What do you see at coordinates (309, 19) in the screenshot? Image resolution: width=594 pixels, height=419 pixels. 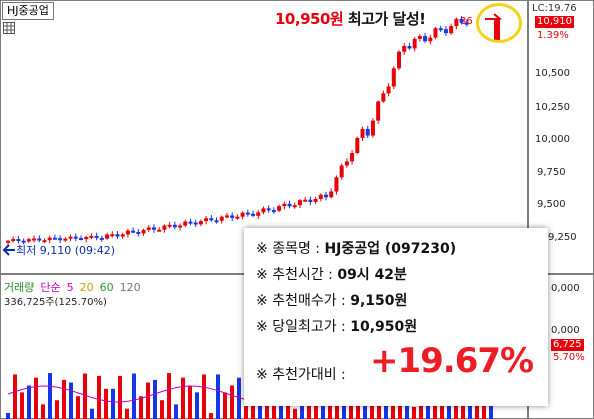 I see `headline-price: 10,950원` at bounding box center [309, 19].